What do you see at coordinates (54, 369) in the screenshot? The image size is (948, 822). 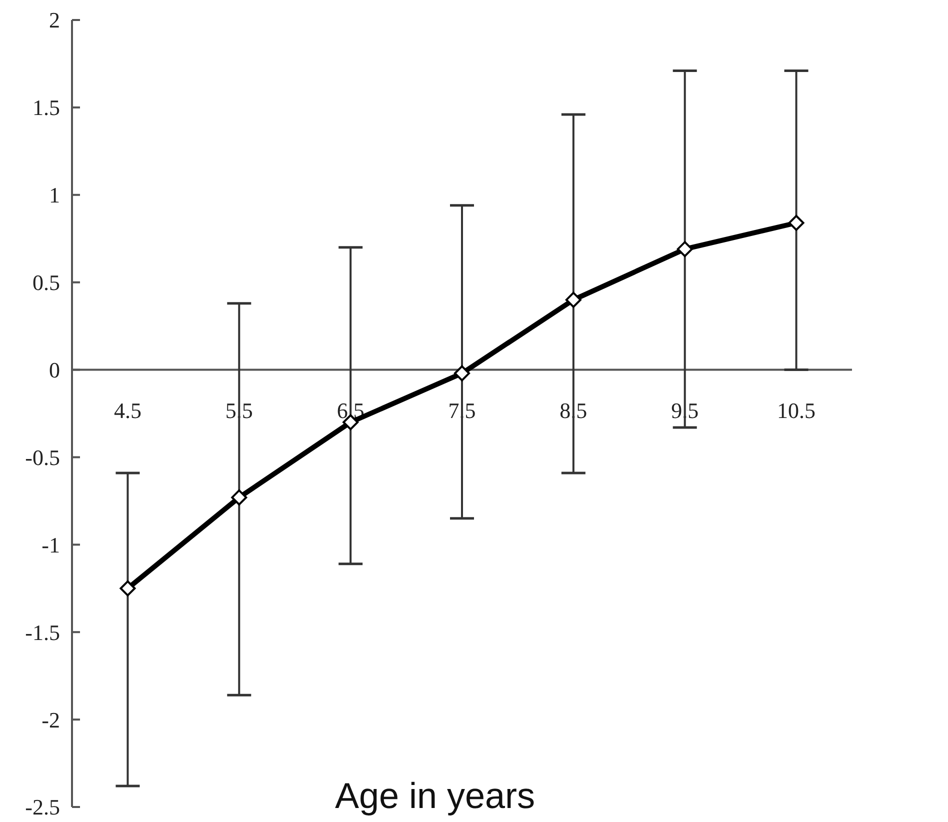 I see `y-tick-label: 0` at bounding box center [54, 369].